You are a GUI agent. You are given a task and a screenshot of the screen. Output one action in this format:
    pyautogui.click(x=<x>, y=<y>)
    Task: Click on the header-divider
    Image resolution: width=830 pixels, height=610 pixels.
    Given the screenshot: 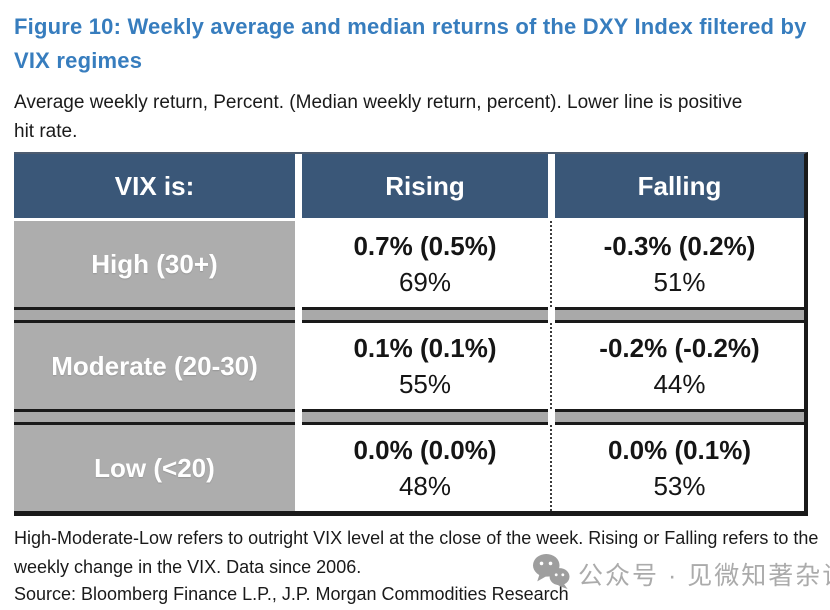 What is the action you would take?
    pyautogui.click(x=409, y=219)
    